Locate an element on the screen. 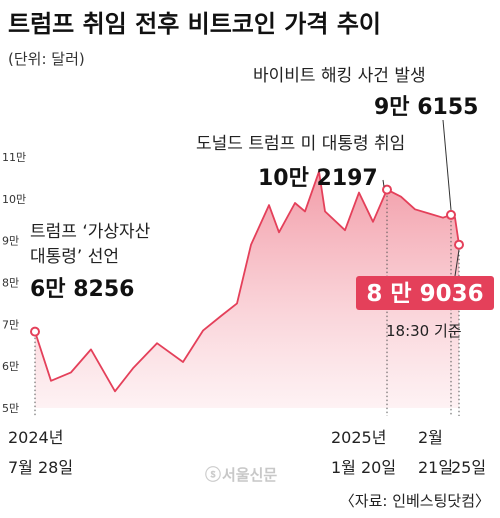 The height and width of the screenshot is (518, 500). y-tick-label: 11만 is located at coordinates (14, 157).